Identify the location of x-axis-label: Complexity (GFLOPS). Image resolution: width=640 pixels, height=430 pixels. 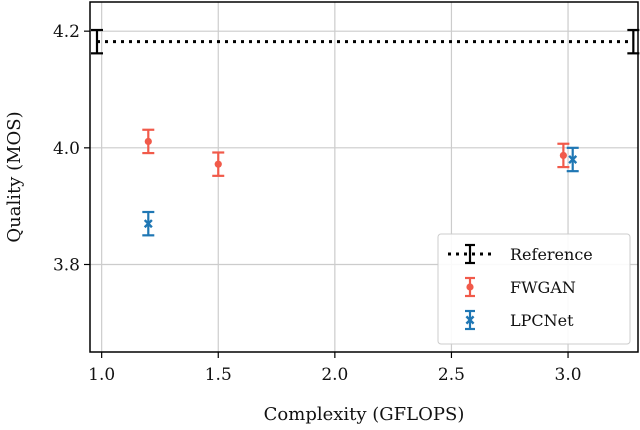
(364, 414).